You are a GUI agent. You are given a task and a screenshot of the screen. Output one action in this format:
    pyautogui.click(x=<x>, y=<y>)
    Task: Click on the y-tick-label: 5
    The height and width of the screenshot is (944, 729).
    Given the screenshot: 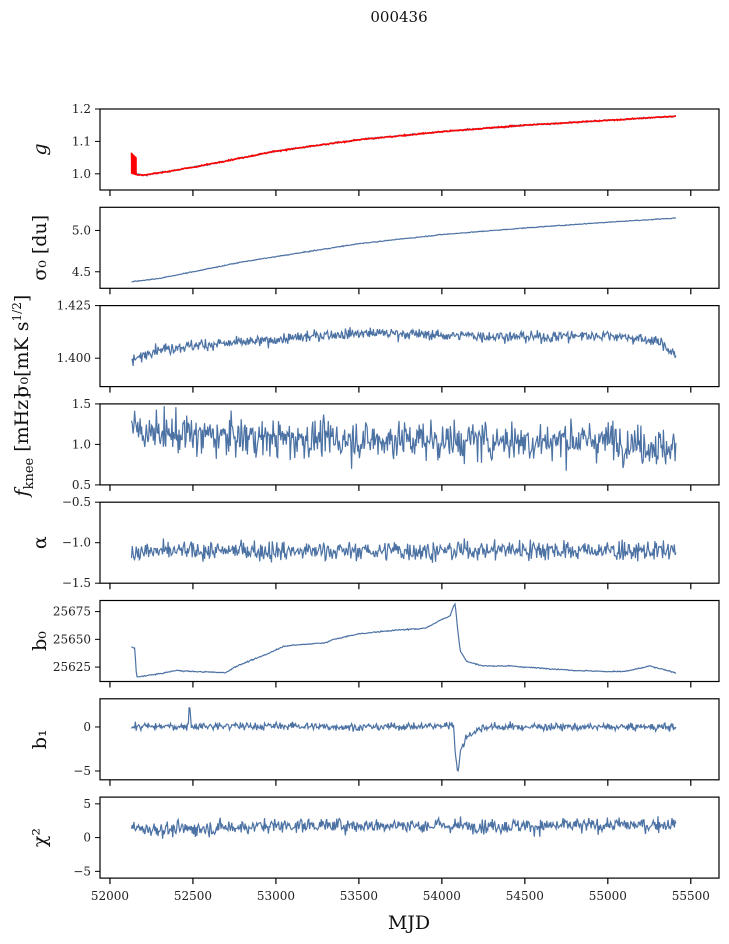 What is the action you would take?
    pyautogui.click(x=87, y=804)
    